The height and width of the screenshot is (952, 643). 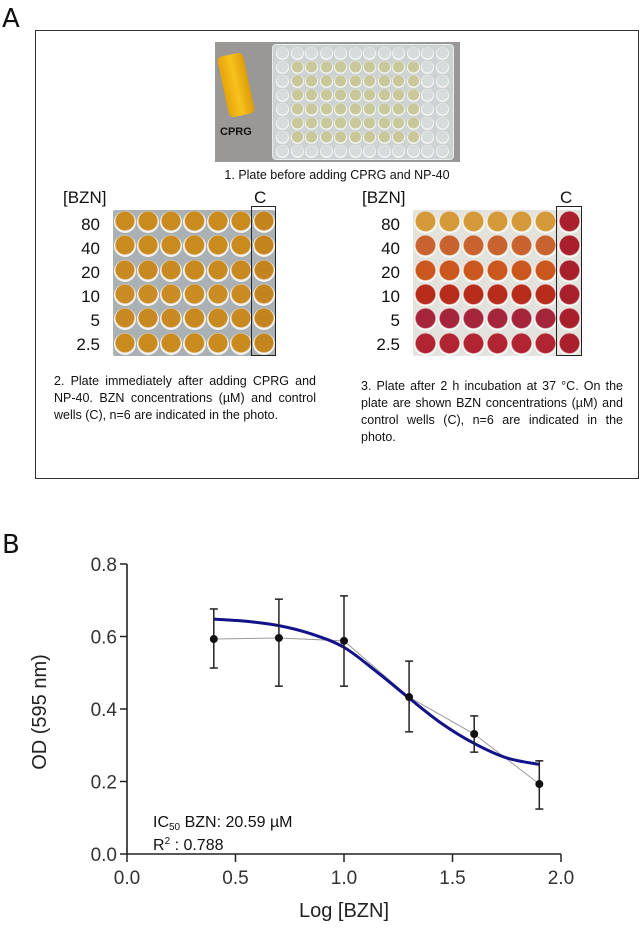 I want to click on r2-superscript: 2, so click(x=168, y=841).